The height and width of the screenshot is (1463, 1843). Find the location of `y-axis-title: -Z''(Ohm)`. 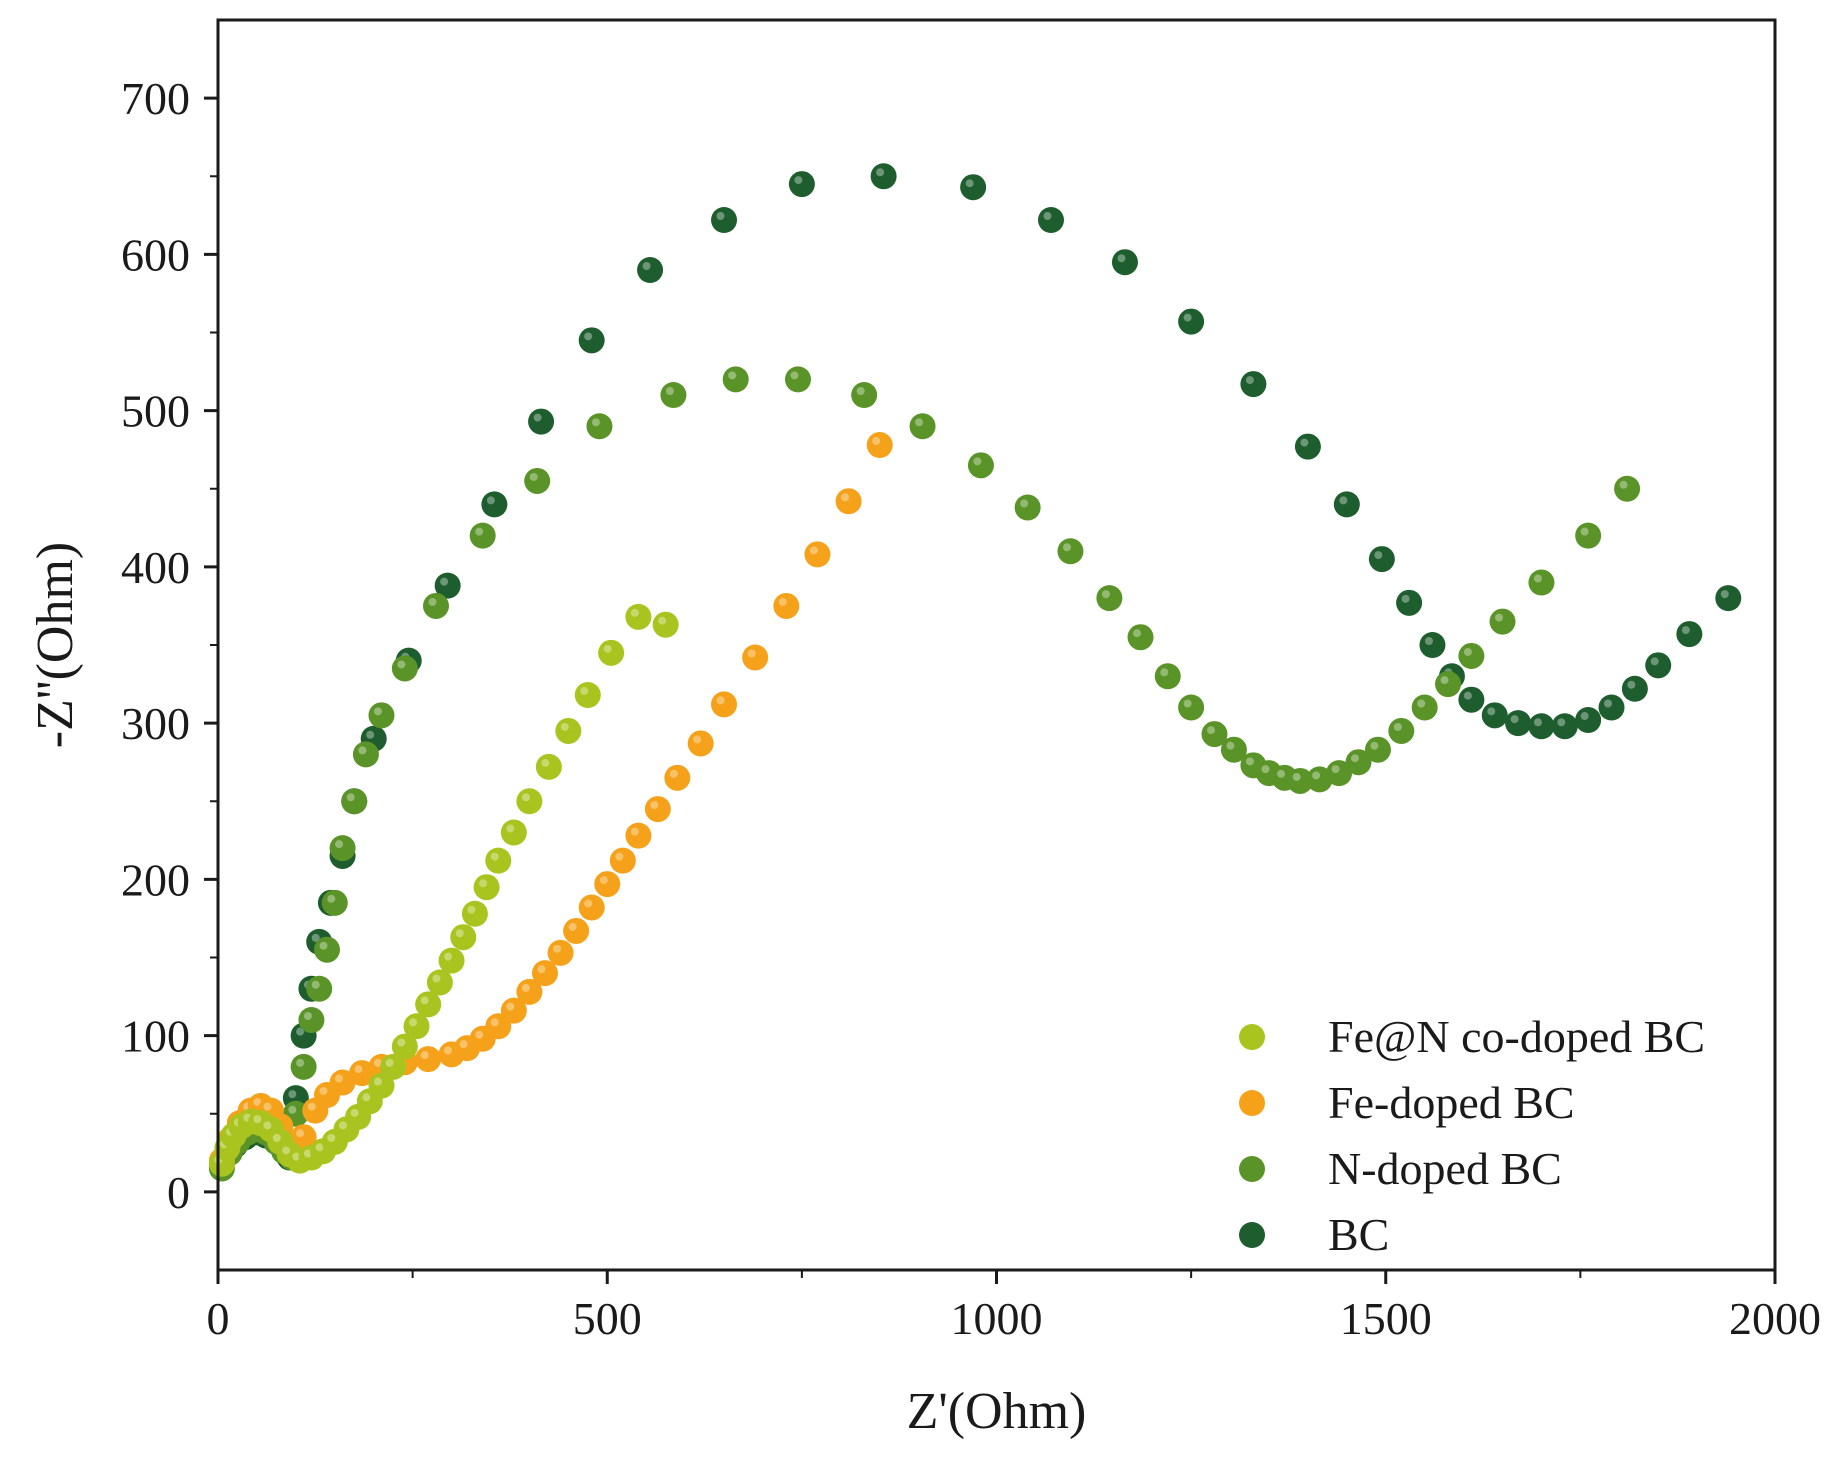

y-axis-title: -Z''(Ohm) is located at coordinates (55, 645).